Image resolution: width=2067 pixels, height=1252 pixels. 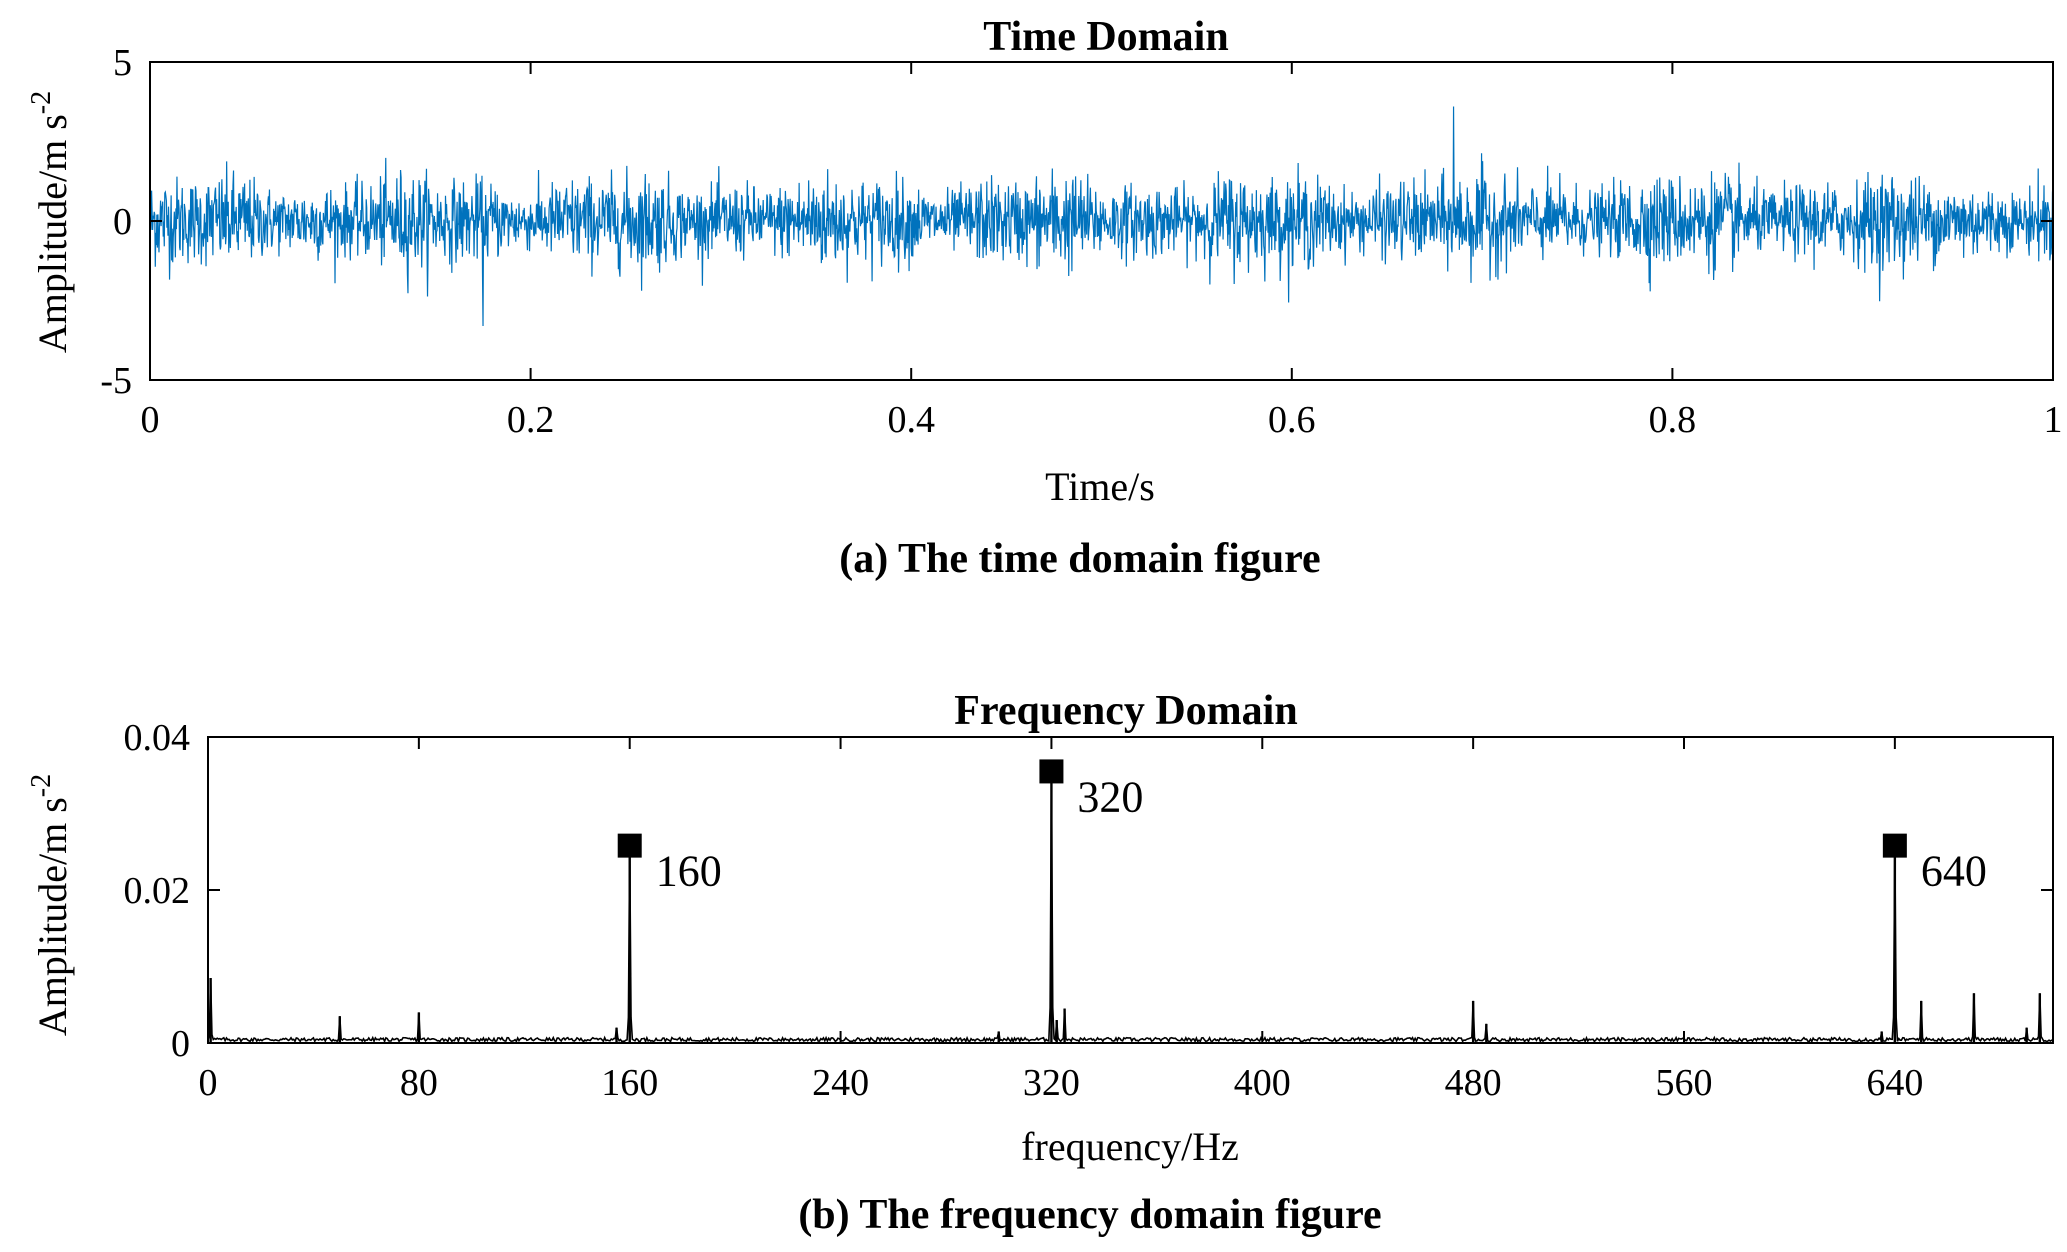 I want to click on x-tick-label: 640, so click(x=1894, y=1083).